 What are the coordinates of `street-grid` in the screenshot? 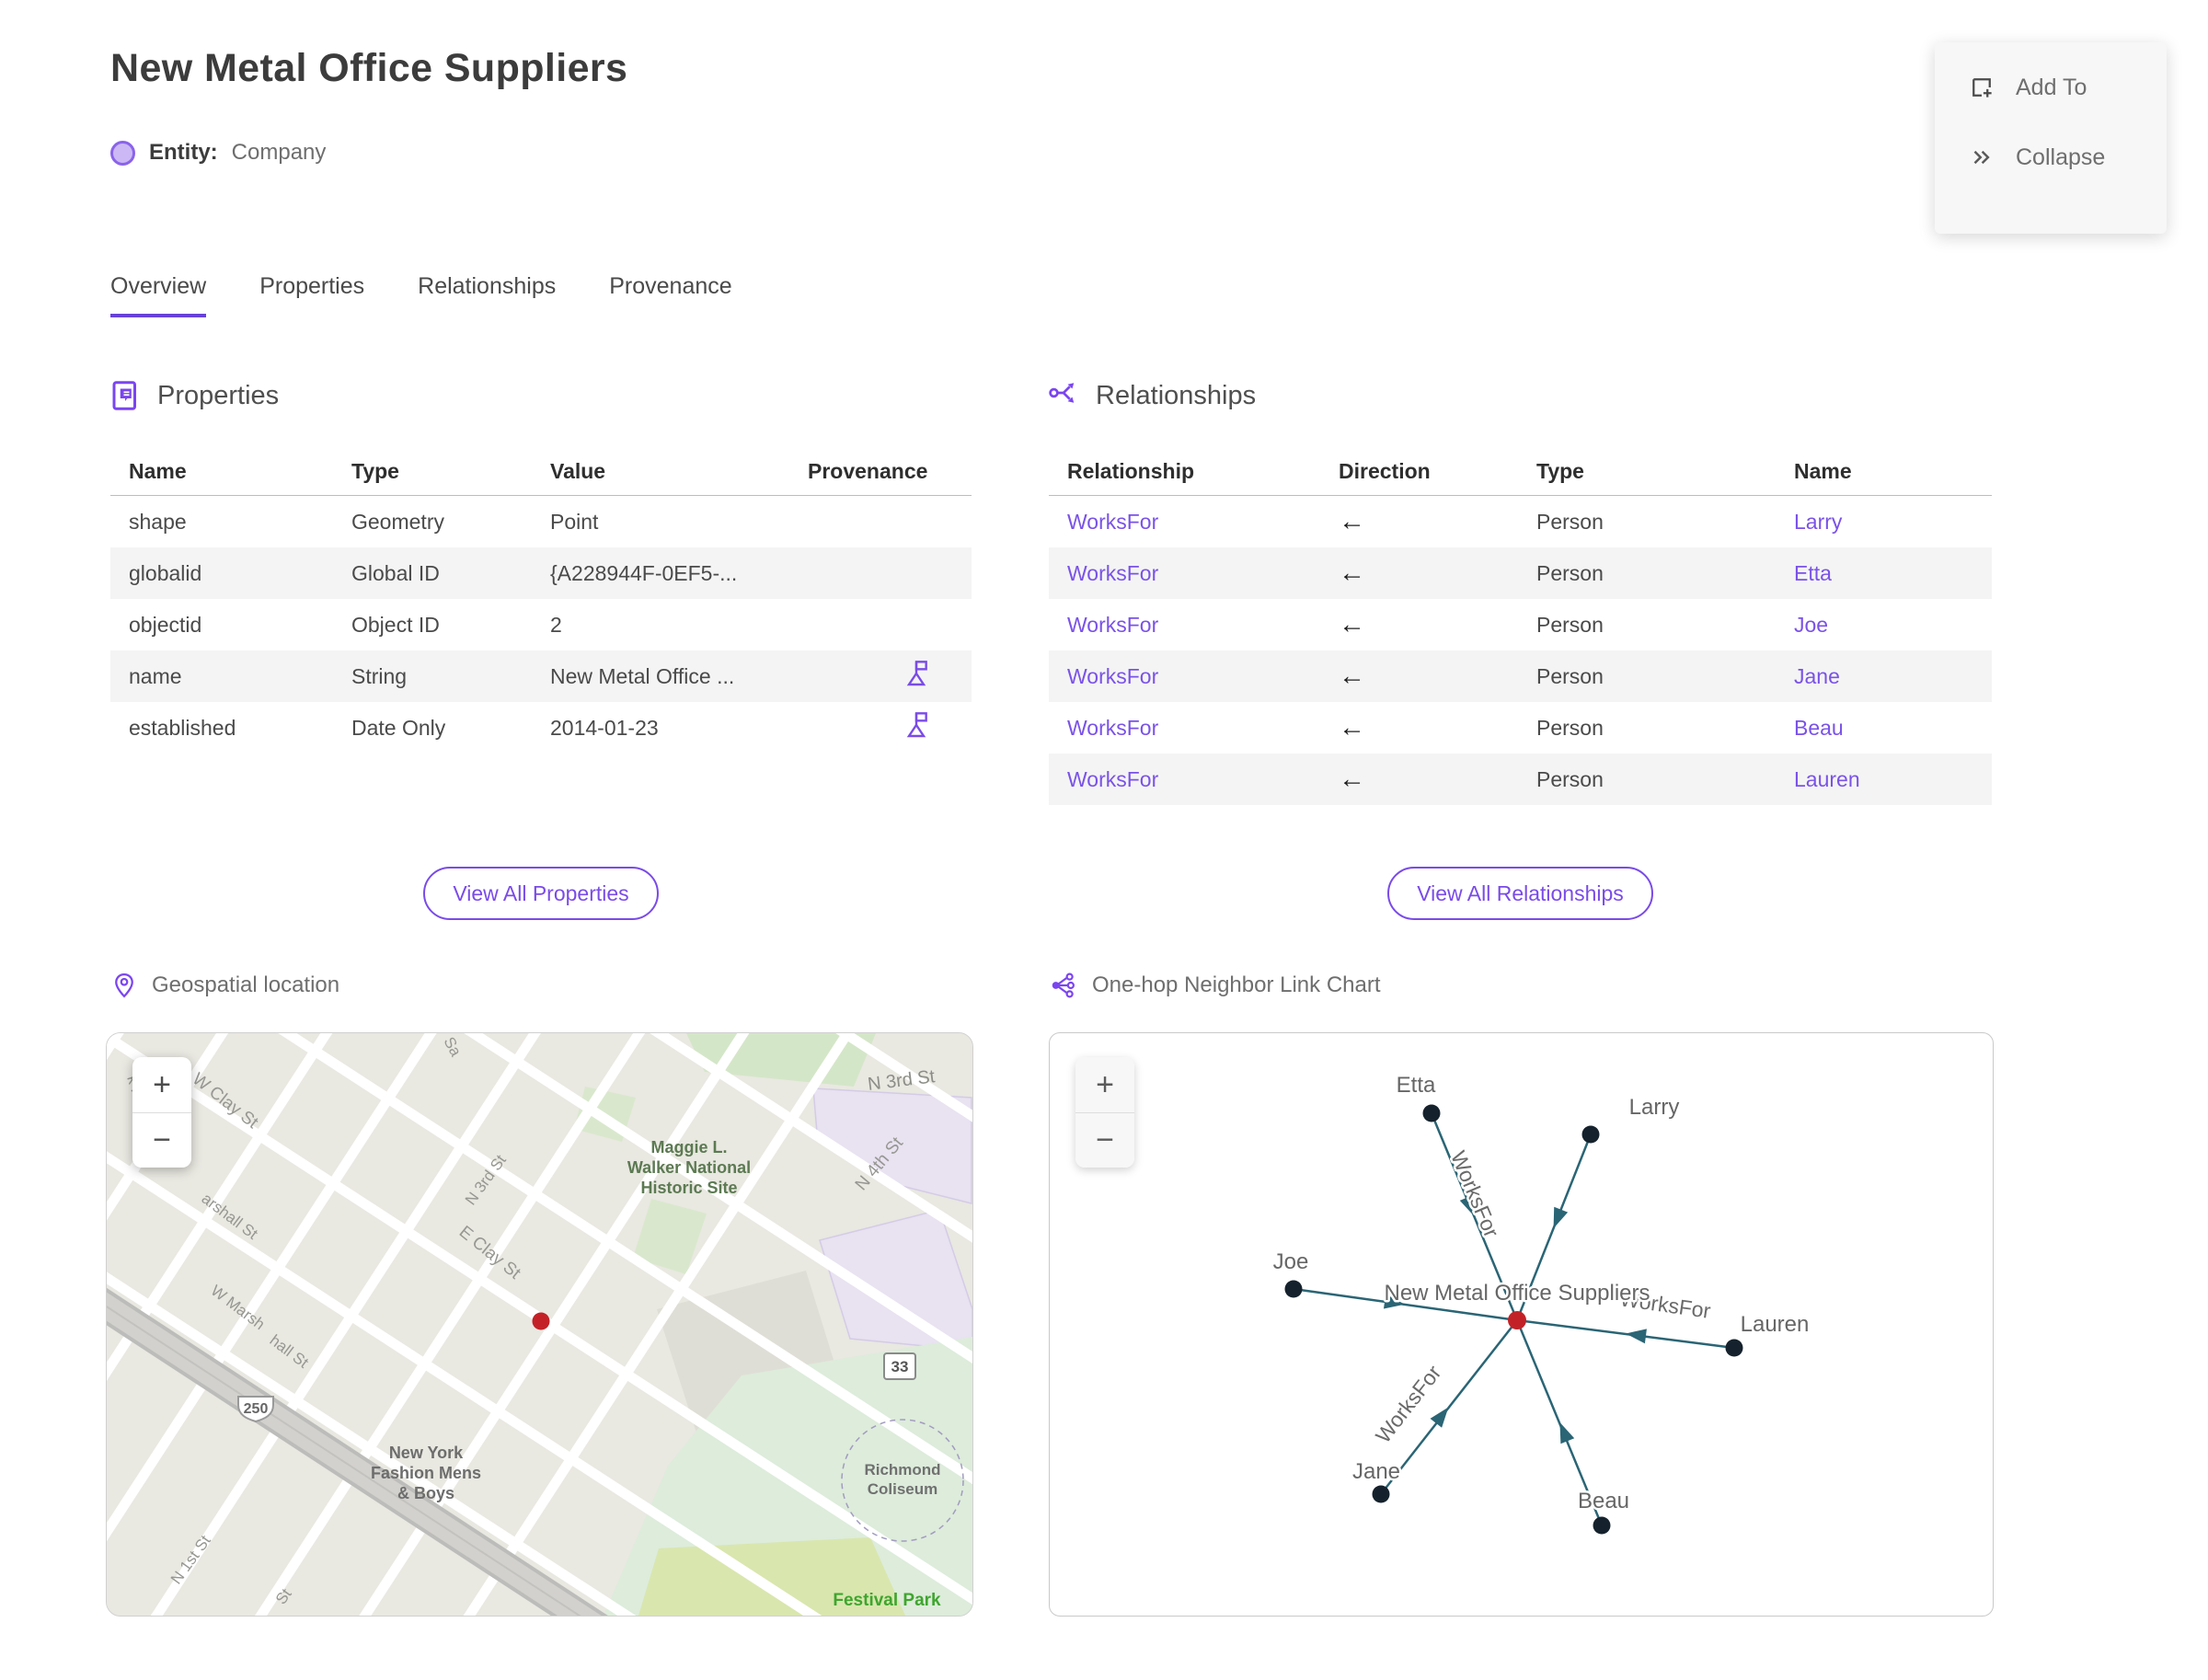 It's located at (539, 1324).